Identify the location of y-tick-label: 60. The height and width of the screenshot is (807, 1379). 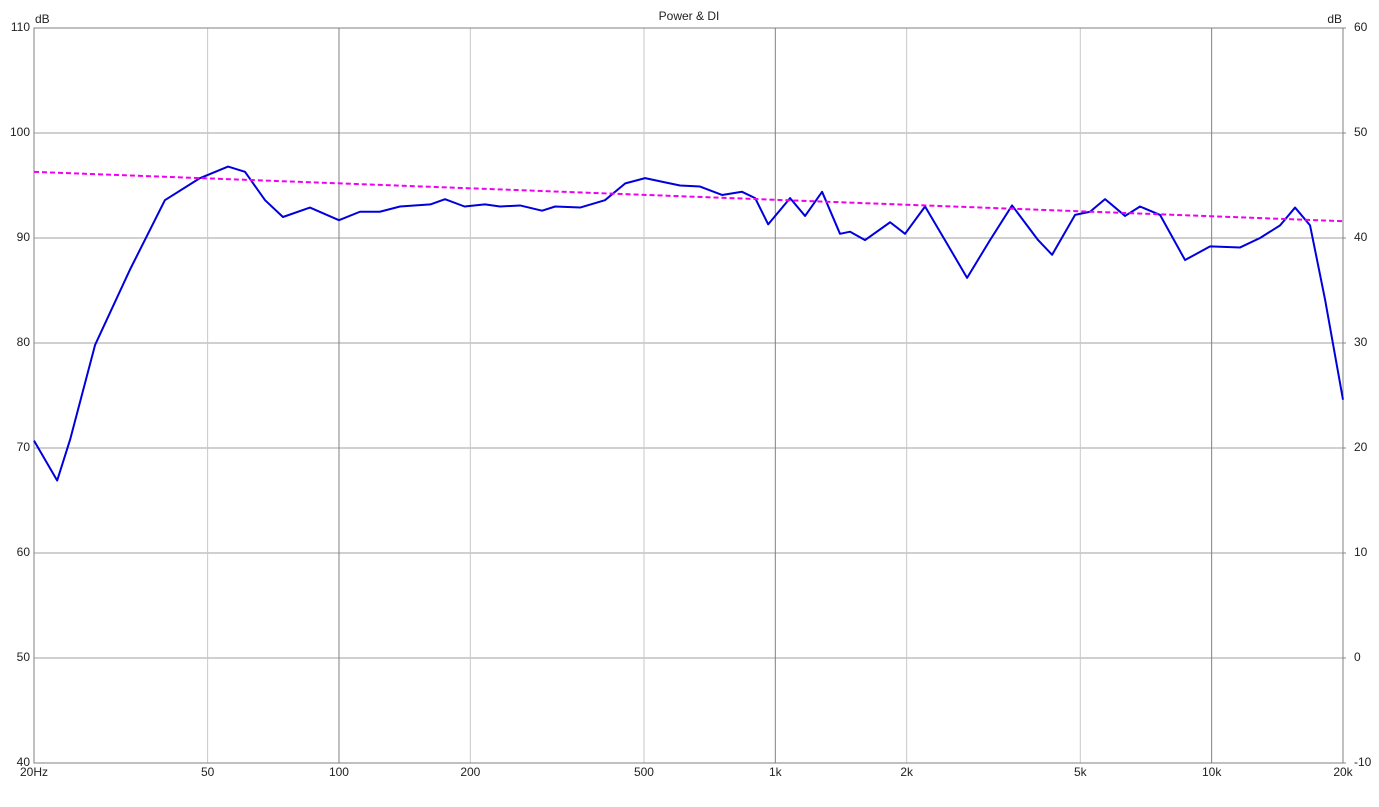
(24, 552).